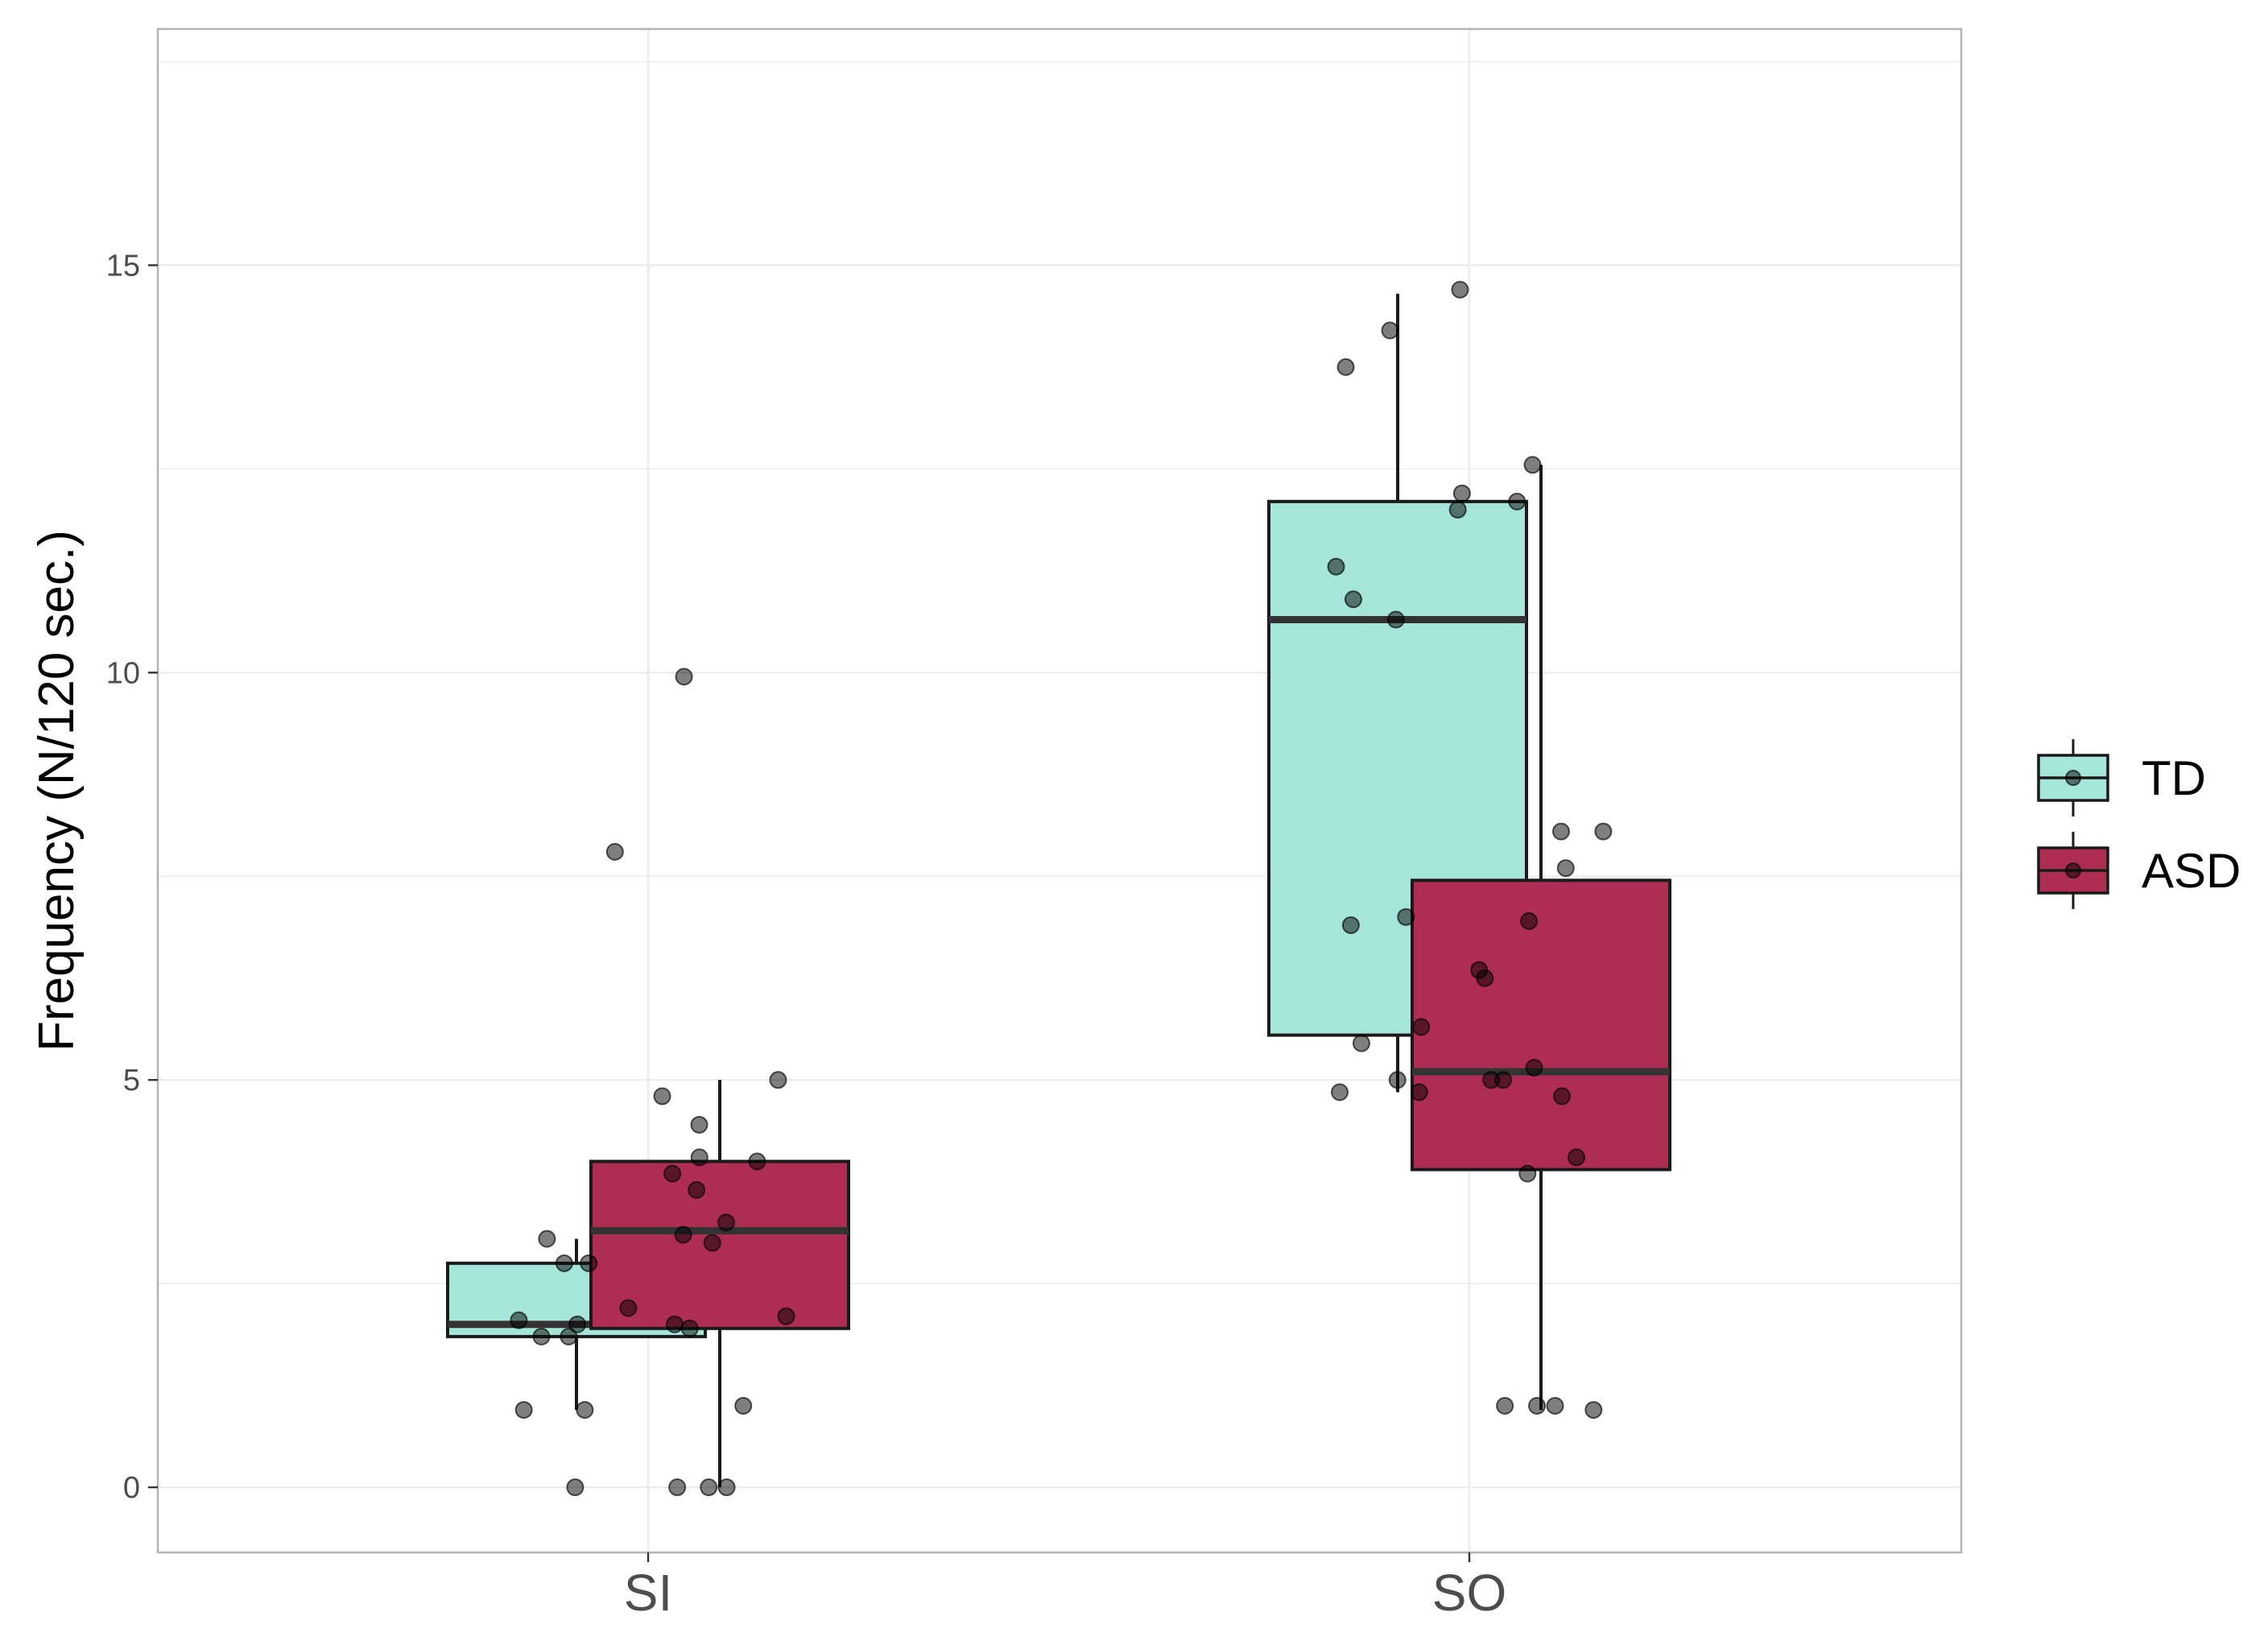 This screenshot has height=1633, width=2268. Describe the element at coordinates (1065, 1587) in the screenshot. I see `x-axis-ticks: SI SO` at that location.